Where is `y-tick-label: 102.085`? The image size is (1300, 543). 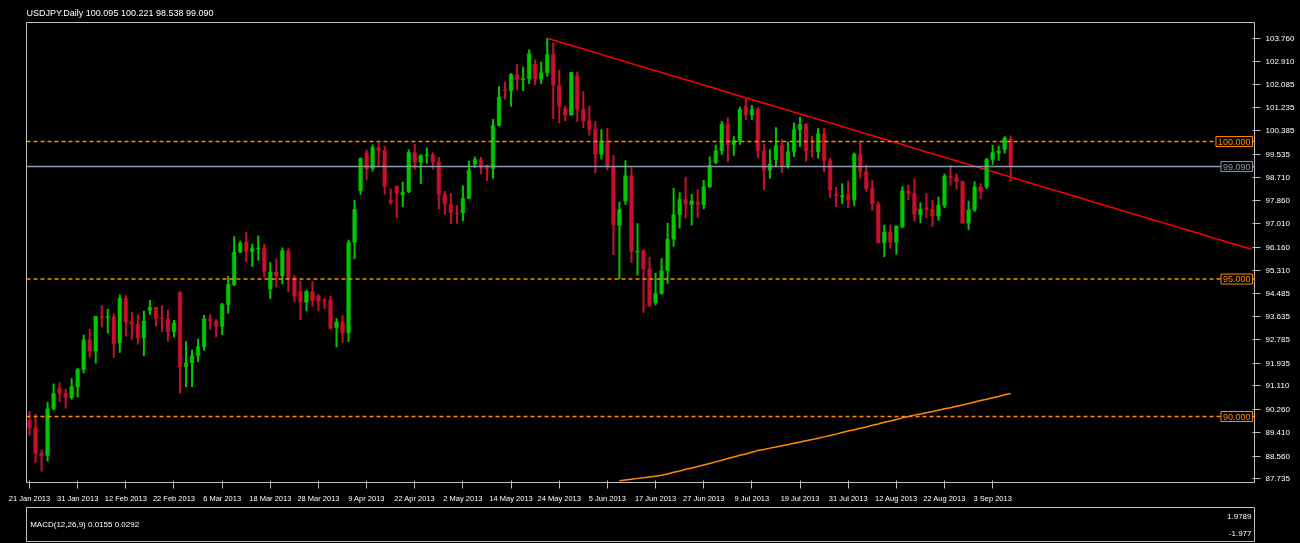
y-tick-label: 102.085 is located at coordinates (1280, 84).